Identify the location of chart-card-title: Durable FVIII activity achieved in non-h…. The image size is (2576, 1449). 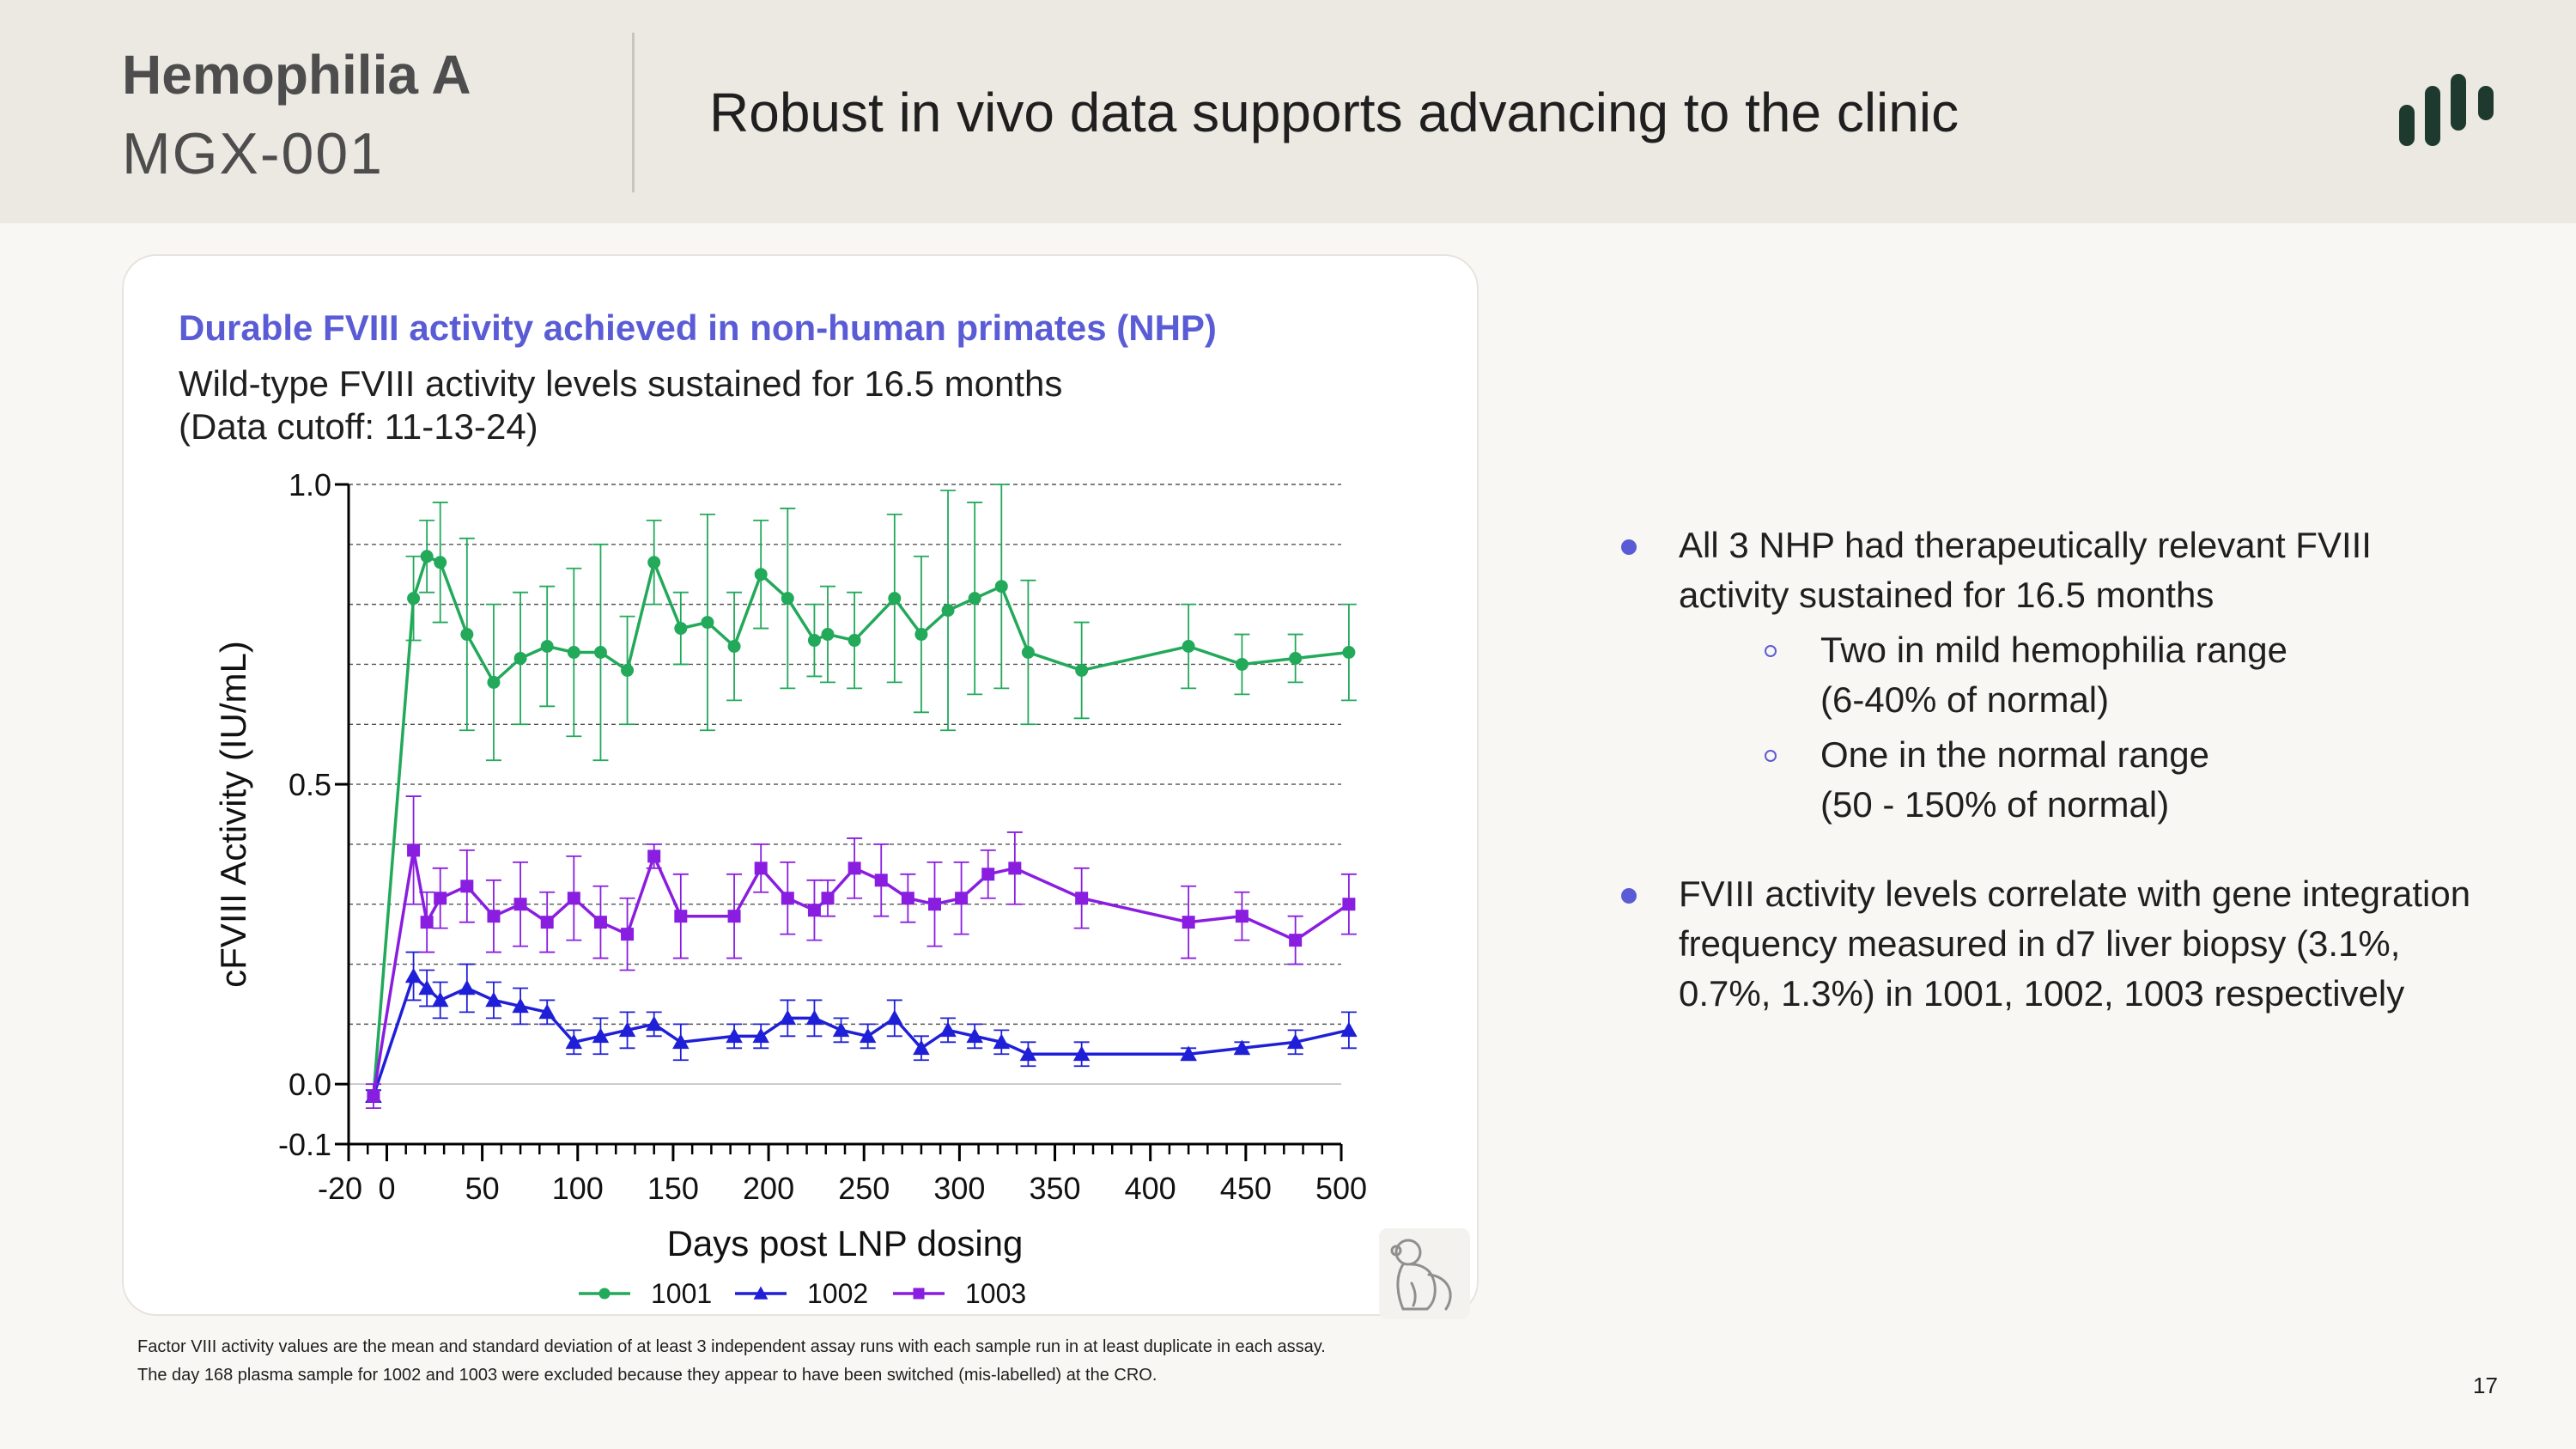
(698, 327).